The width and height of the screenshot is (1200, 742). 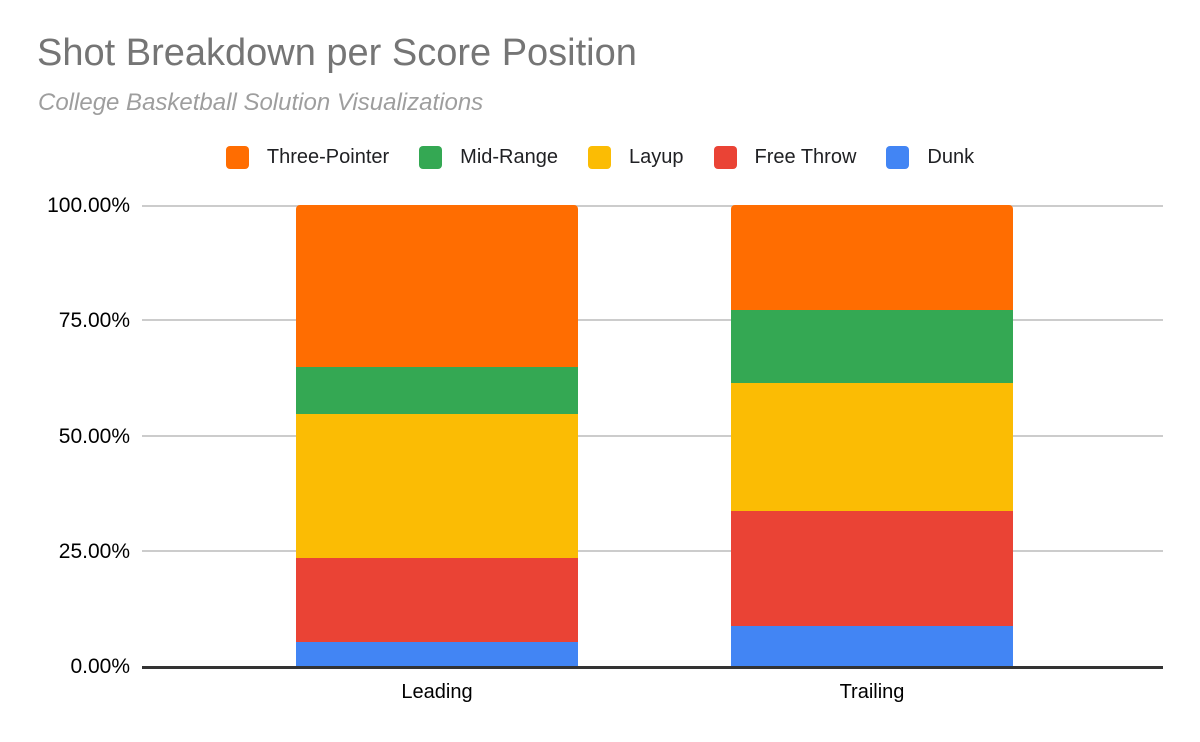 What do you see at coordinates (437, 692) in the screenshot?
I see `x-axis-label-leading: Leading` at bounding box center [437, 692].